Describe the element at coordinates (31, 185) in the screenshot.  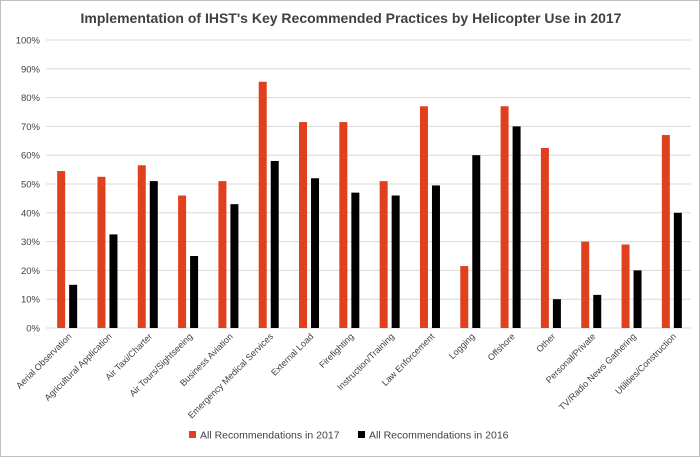
I see `y-tick-label: 50%` at that location.